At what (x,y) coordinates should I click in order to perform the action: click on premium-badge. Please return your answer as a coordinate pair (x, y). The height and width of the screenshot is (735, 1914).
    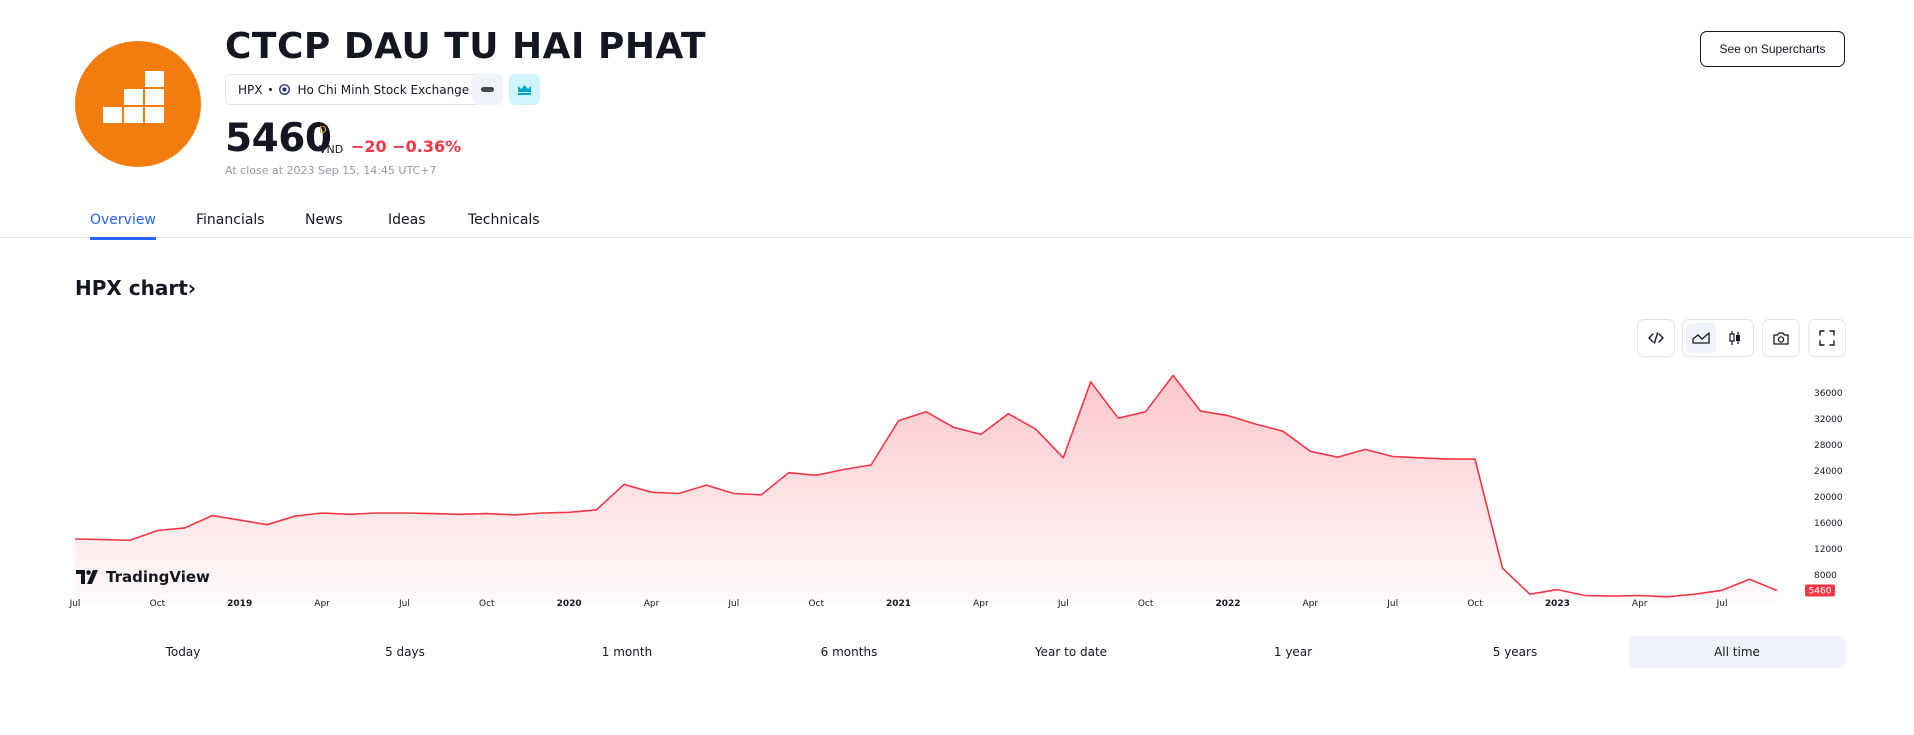
    Looking at the image, I should click on (524, 89).